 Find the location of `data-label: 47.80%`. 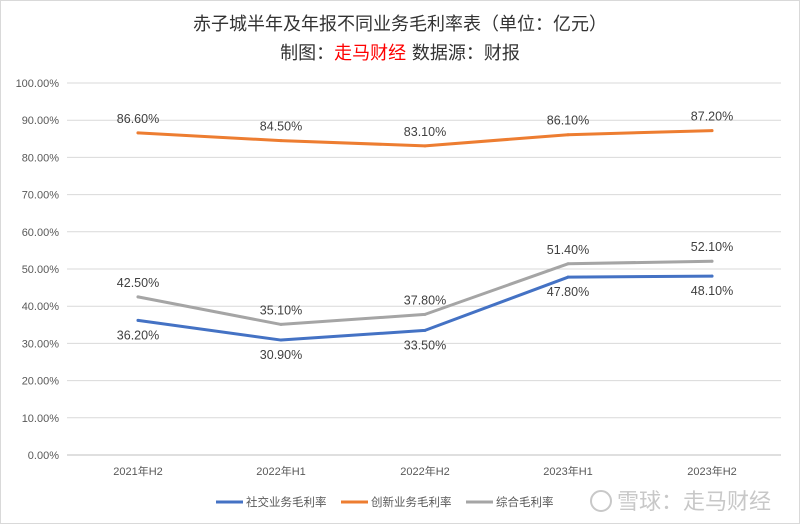

data-label: 47.80% is located at coordinates (568, 292).